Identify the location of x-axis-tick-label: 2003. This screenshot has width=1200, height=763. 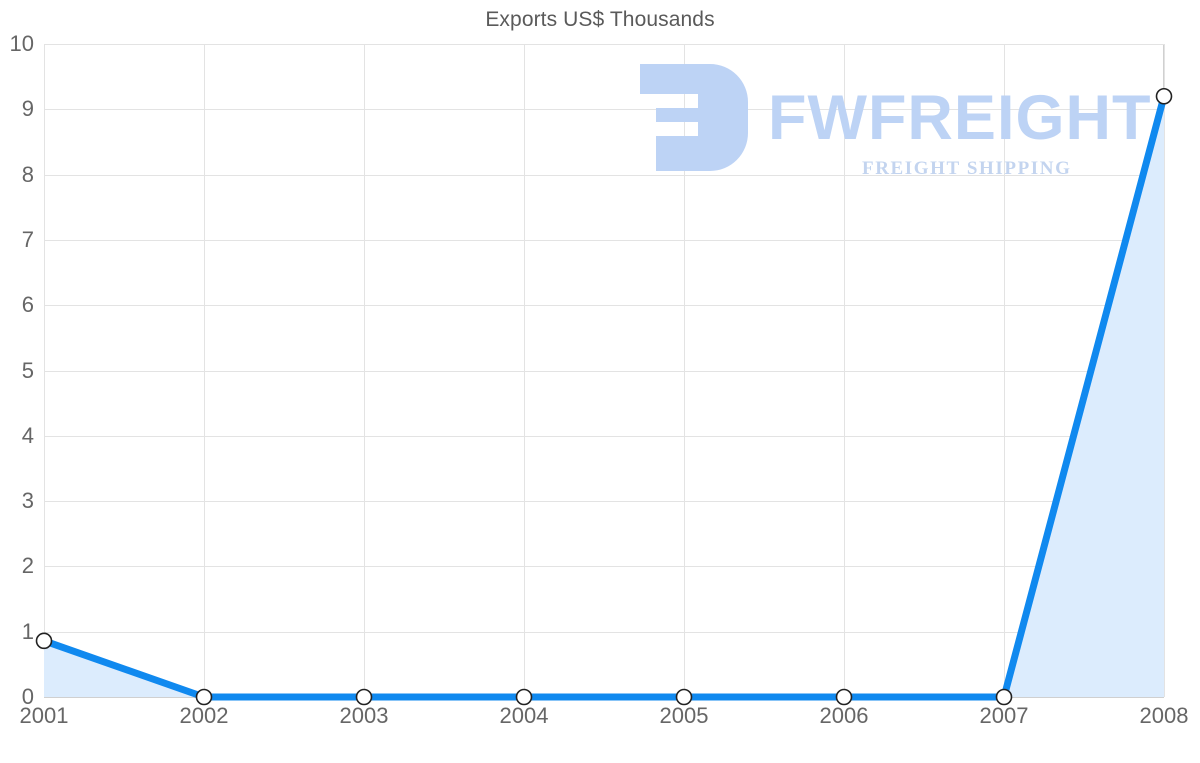
(364, 715).